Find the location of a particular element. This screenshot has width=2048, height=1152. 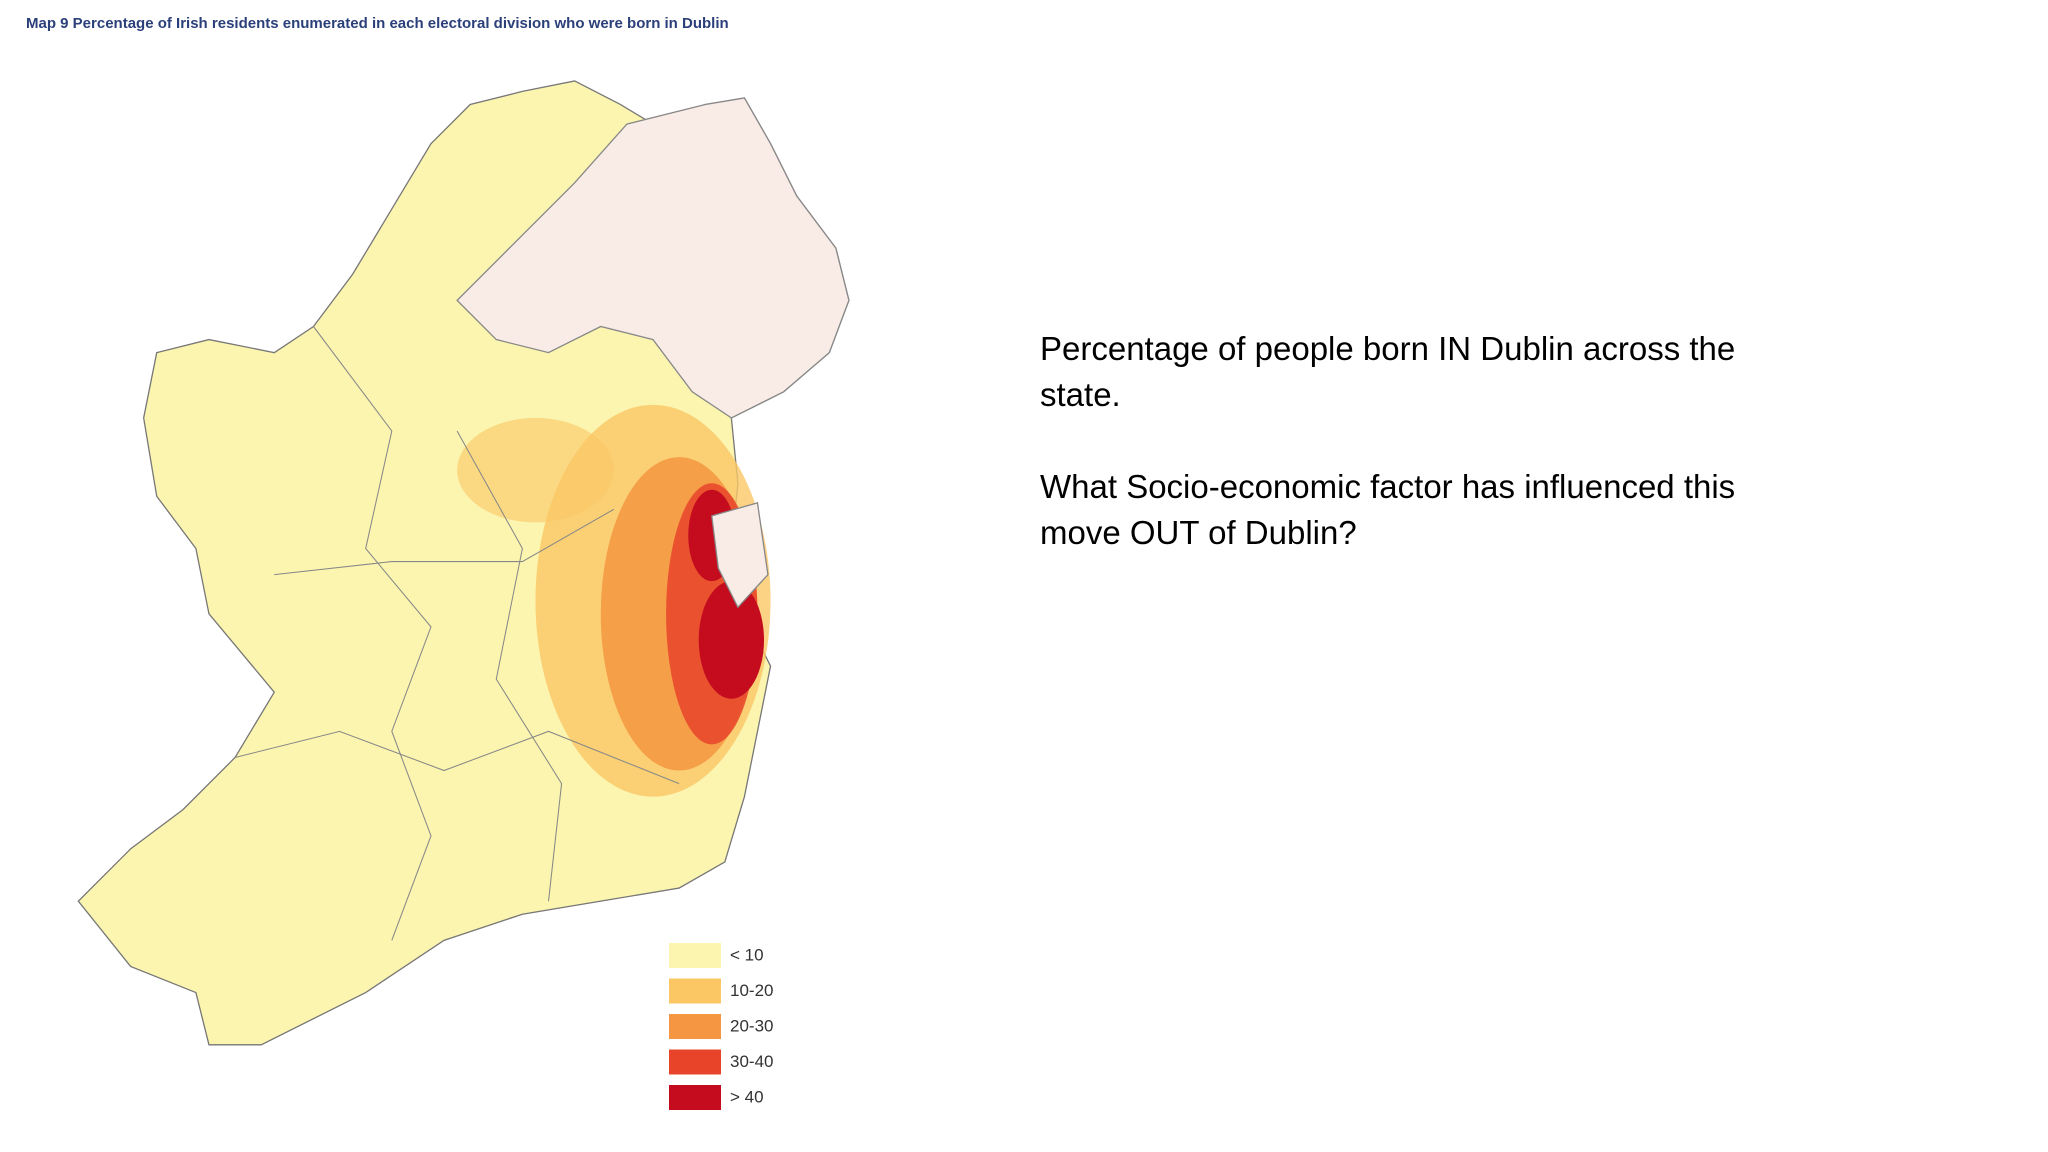

legend-label: < 10 is located at coordinates (747, 954).